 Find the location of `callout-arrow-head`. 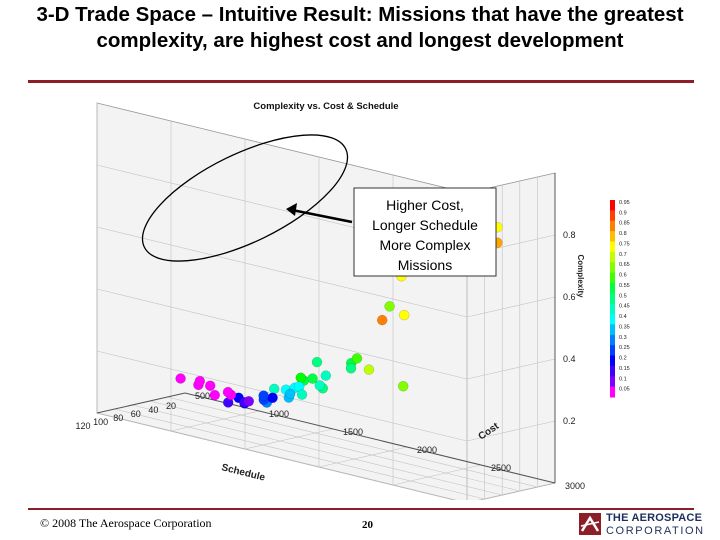

callout-arrow-head is located at coordinates (291, 209).